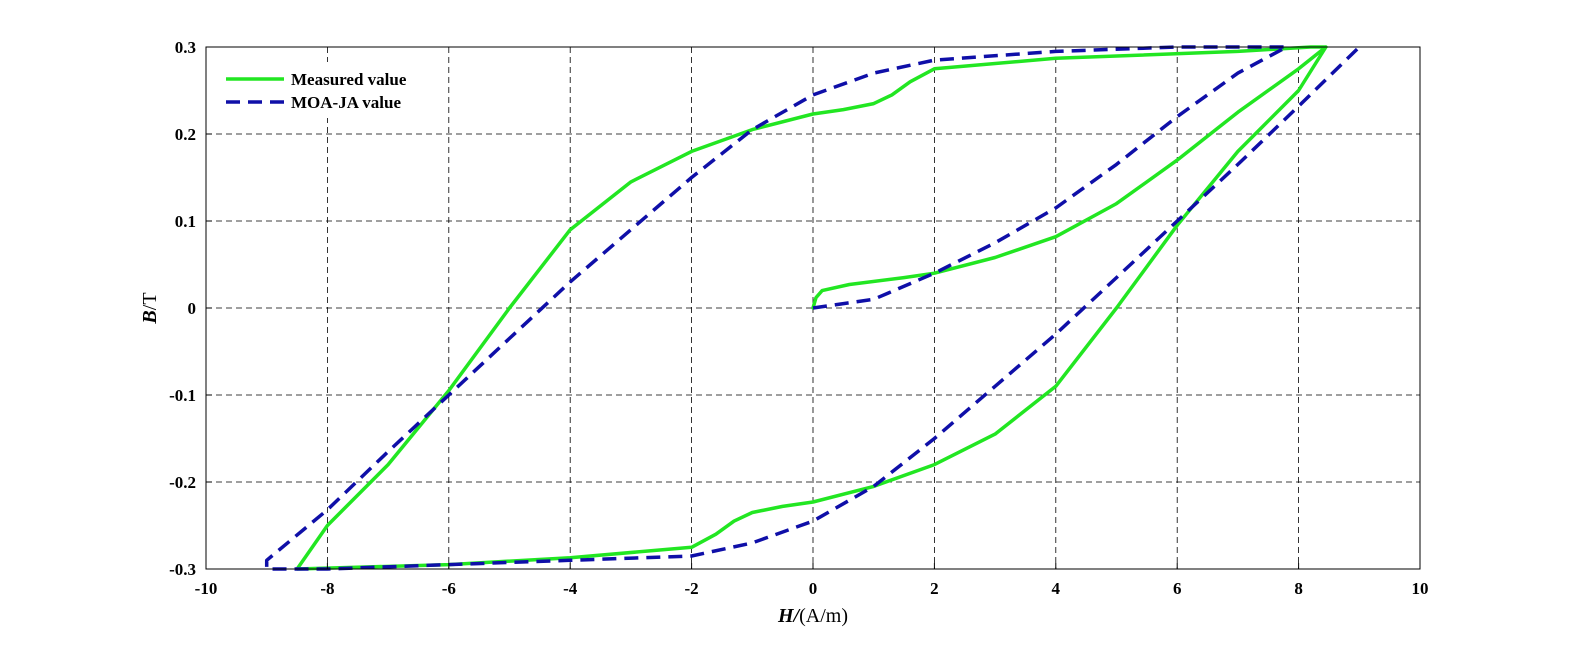 This screenshot has width=1587, height=646. I want to click on x-axis-label: H/(A/m), so click(812, 616).